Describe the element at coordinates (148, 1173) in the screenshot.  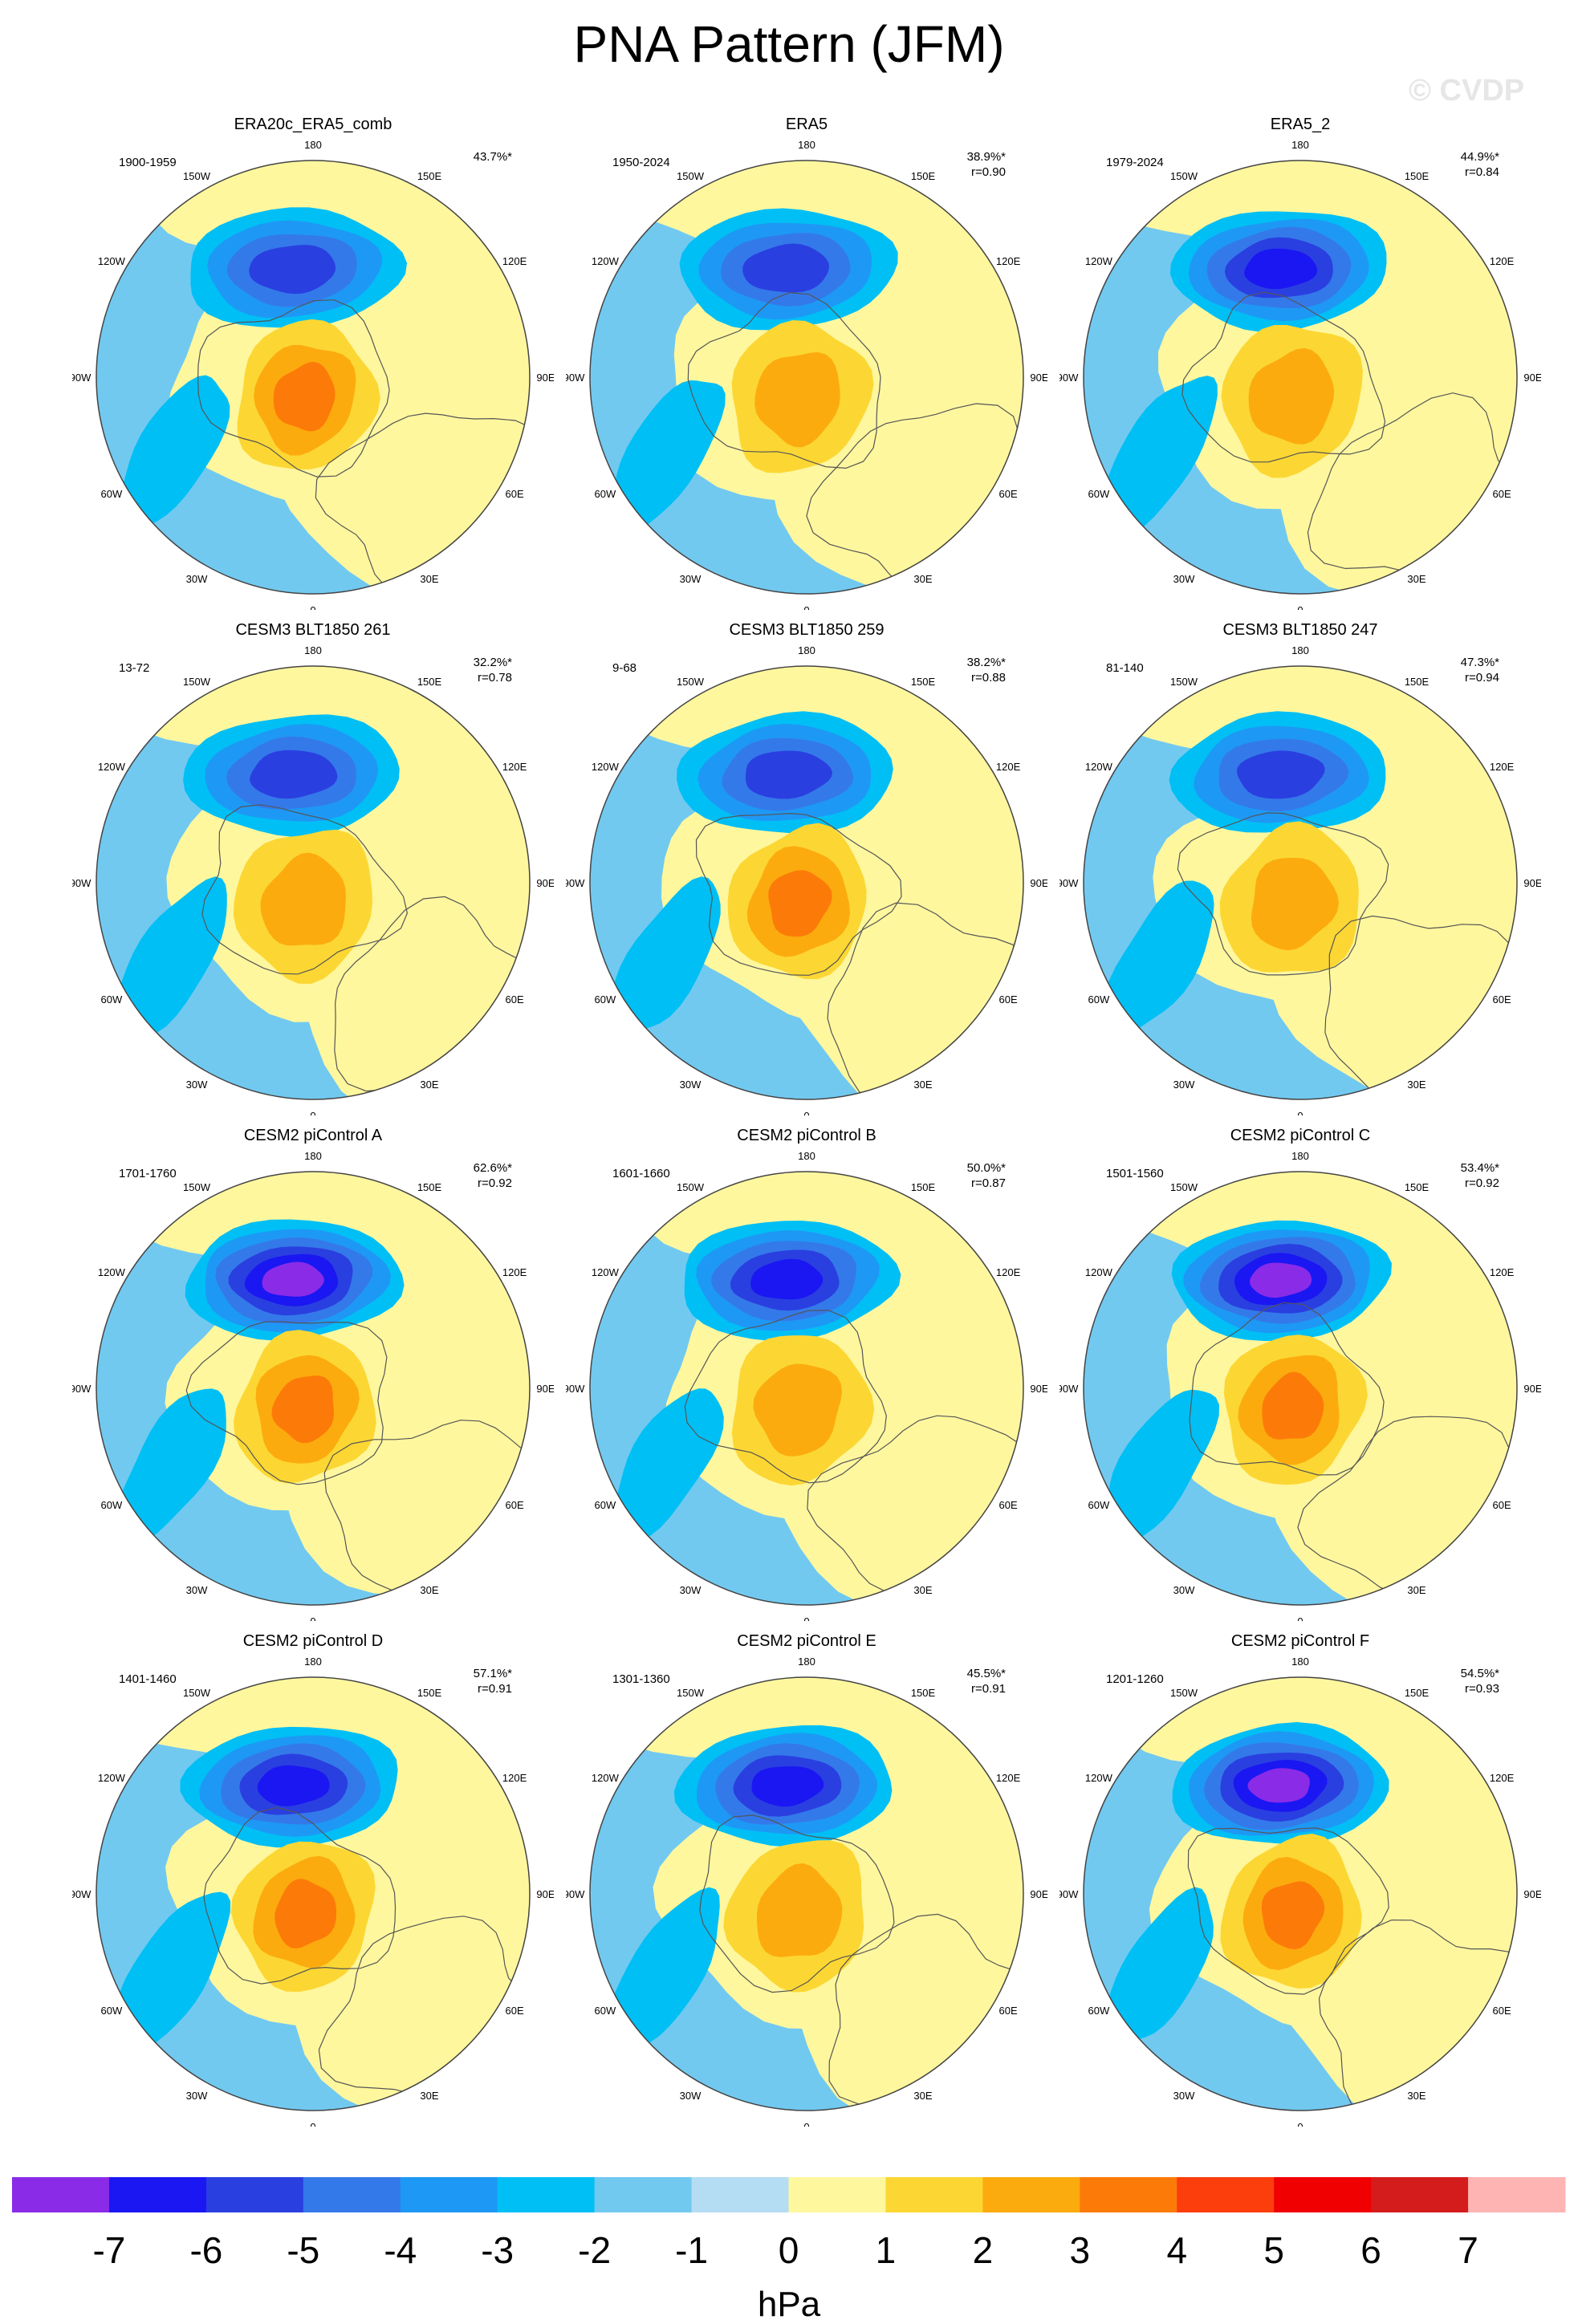
I see `panel-years: 1701-1760` at that location.